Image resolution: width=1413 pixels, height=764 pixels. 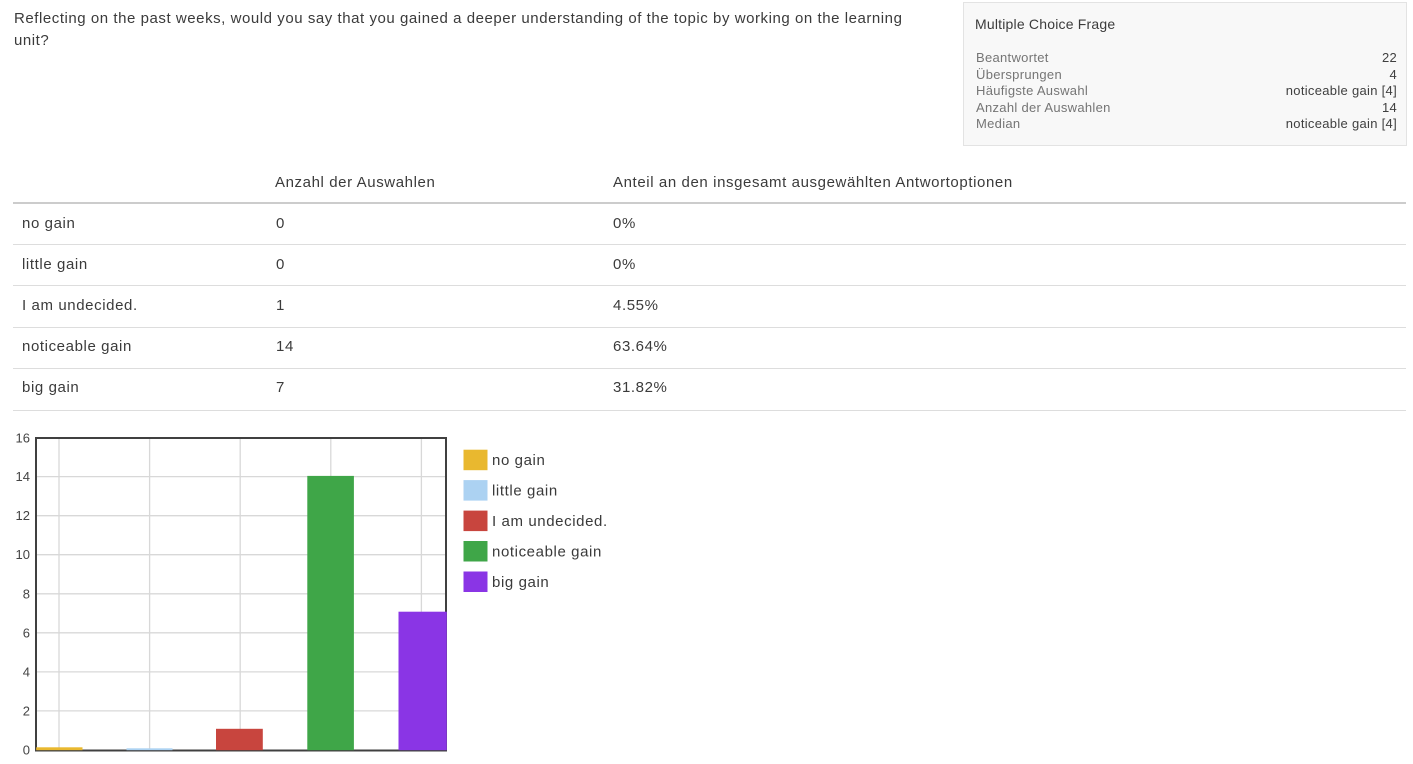 I want to click on svg-text: big gain, so click(x=520, y=582).